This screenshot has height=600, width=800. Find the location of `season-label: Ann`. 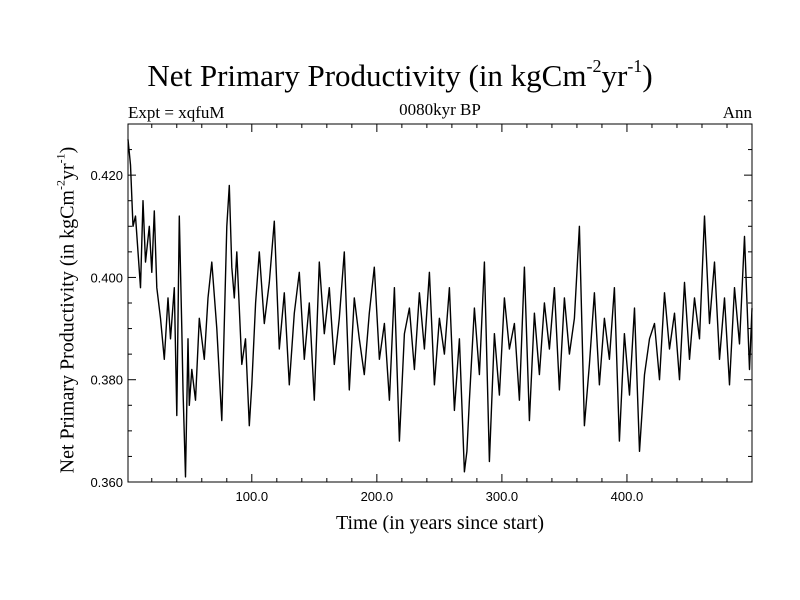

season-label: Ann is located at coordinates (737, 112).